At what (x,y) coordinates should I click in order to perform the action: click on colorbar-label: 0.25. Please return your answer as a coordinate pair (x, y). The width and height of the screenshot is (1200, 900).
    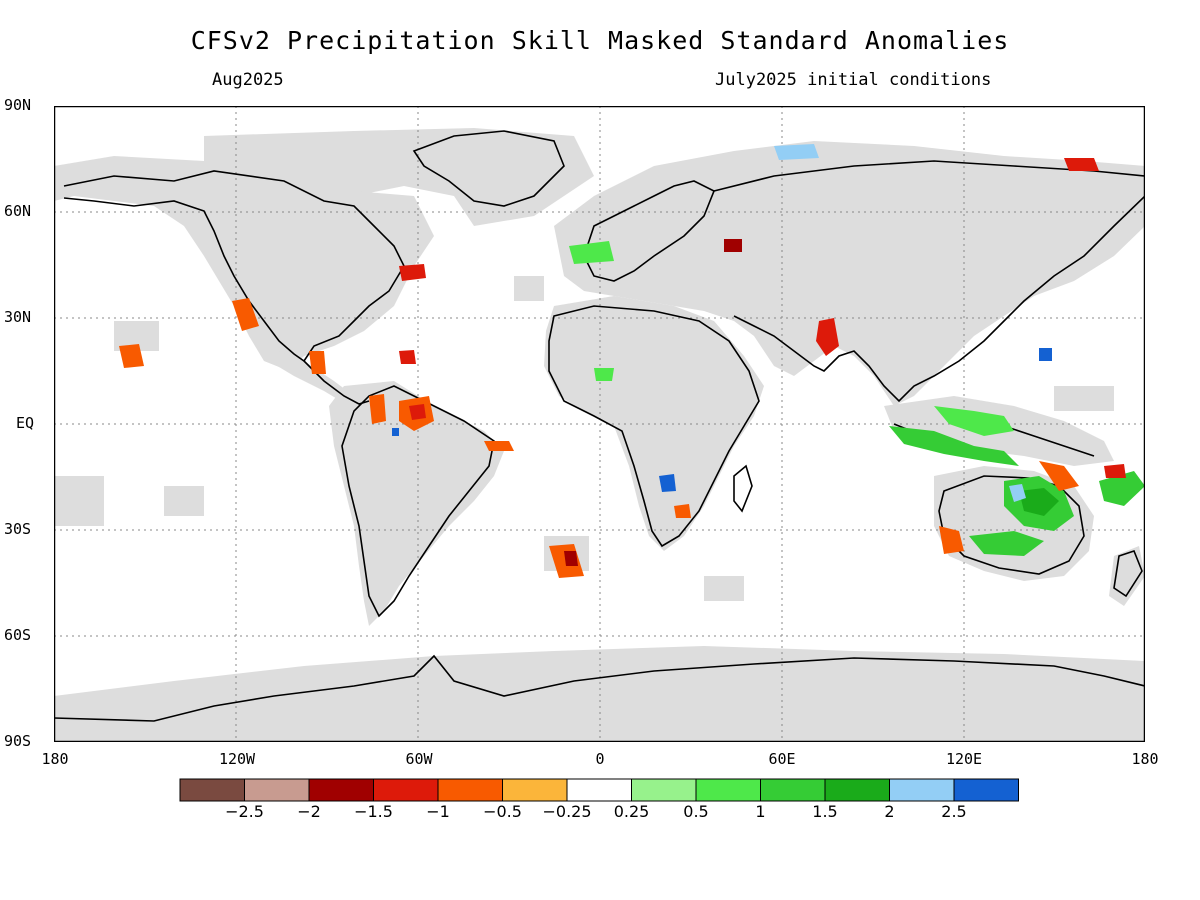
    Looking at the image, I should click on (631, 811).